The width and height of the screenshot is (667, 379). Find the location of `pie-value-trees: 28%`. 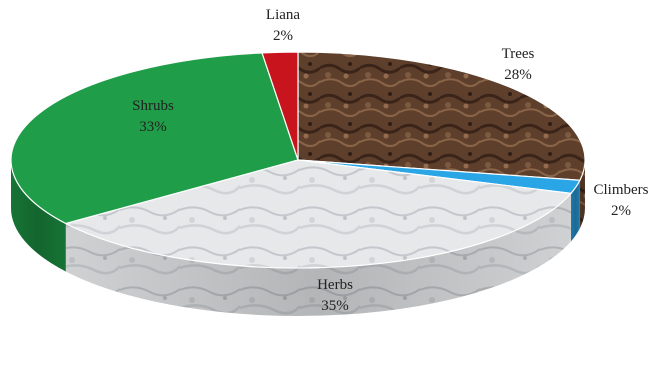

pie-value-trees: 28% is located at coordinates (518, 75).